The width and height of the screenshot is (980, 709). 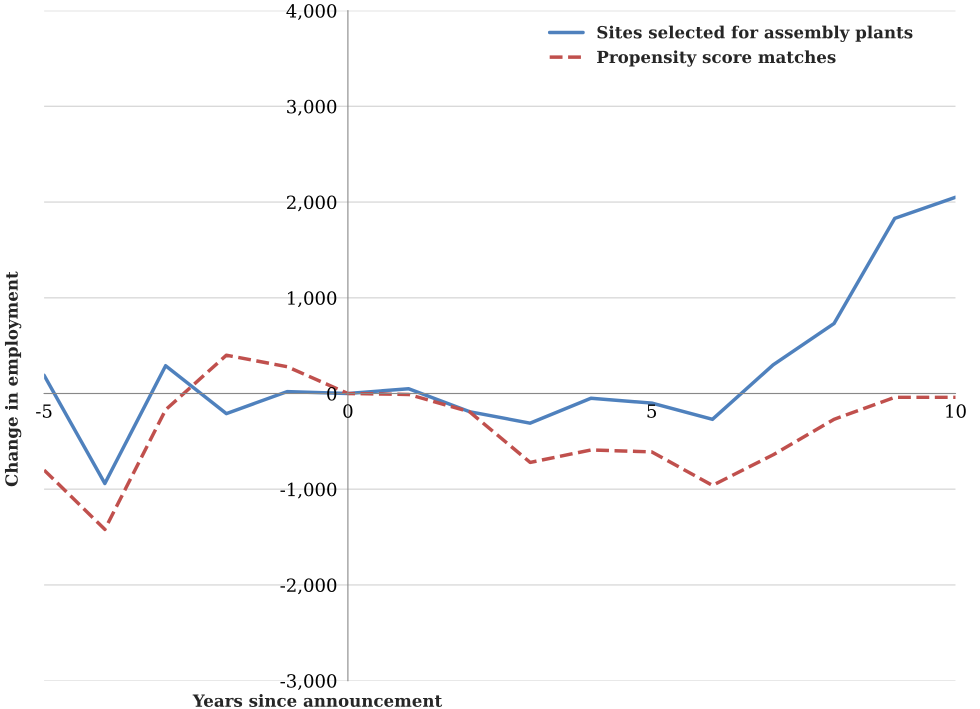 I want to click on x-axis-title: Years since announcement, so click(x=317, y=700).